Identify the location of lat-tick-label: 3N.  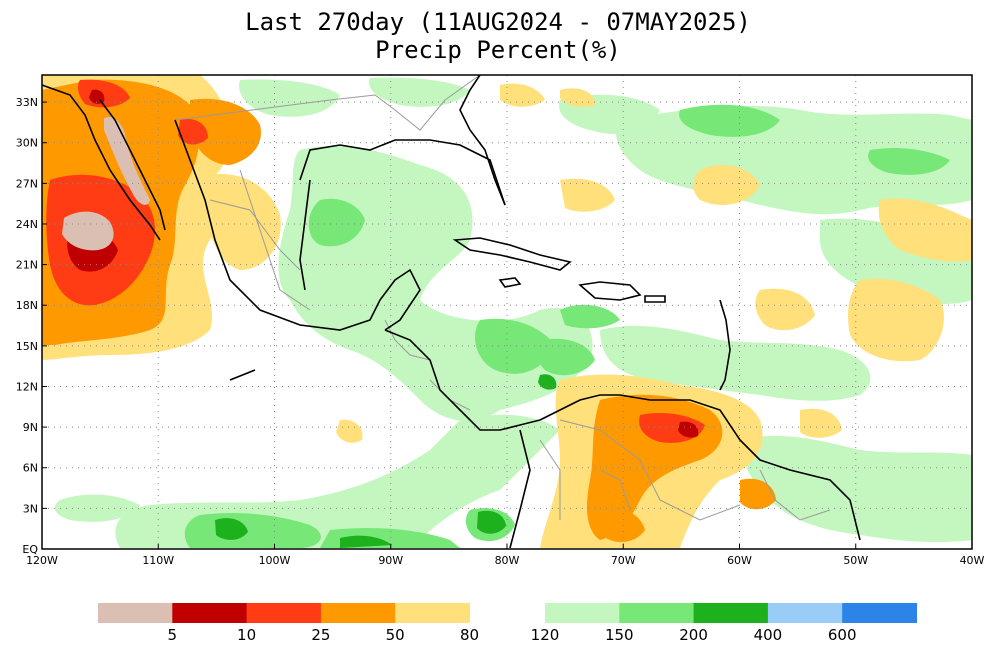
(30, 508).